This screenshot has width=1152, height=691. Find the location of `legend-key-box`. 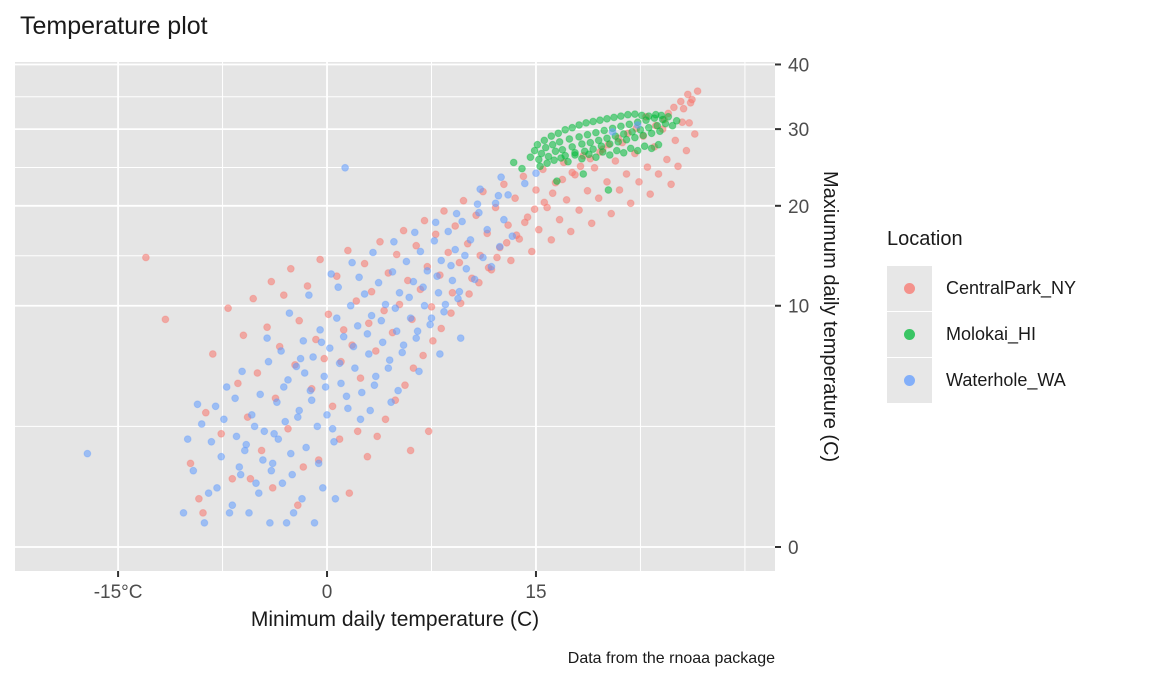

legend-key-box is located at coordinates (909, 288).